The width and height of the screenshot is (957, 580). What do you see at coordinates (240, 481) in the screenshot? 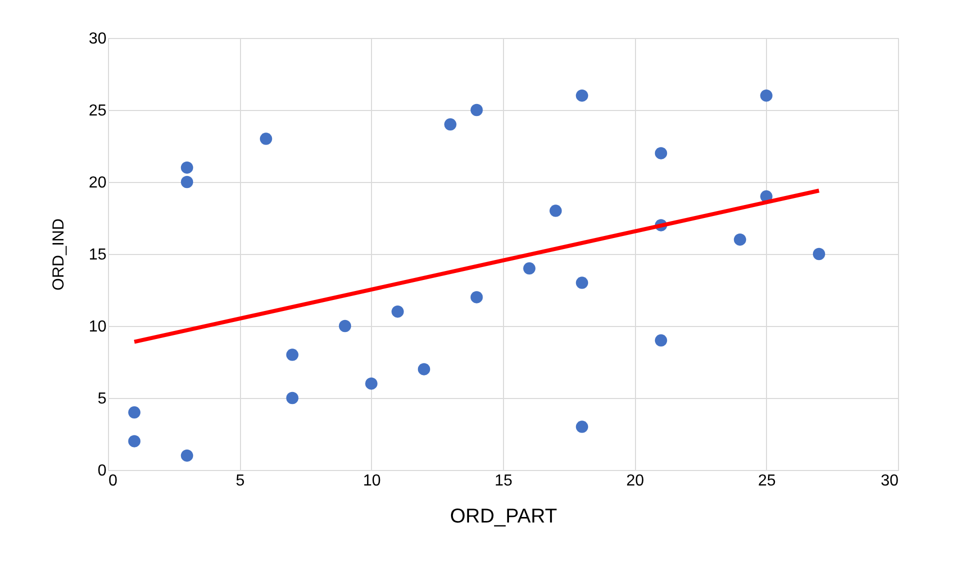
I see `x-tick-label: 5` at bounding box center [240, 481].